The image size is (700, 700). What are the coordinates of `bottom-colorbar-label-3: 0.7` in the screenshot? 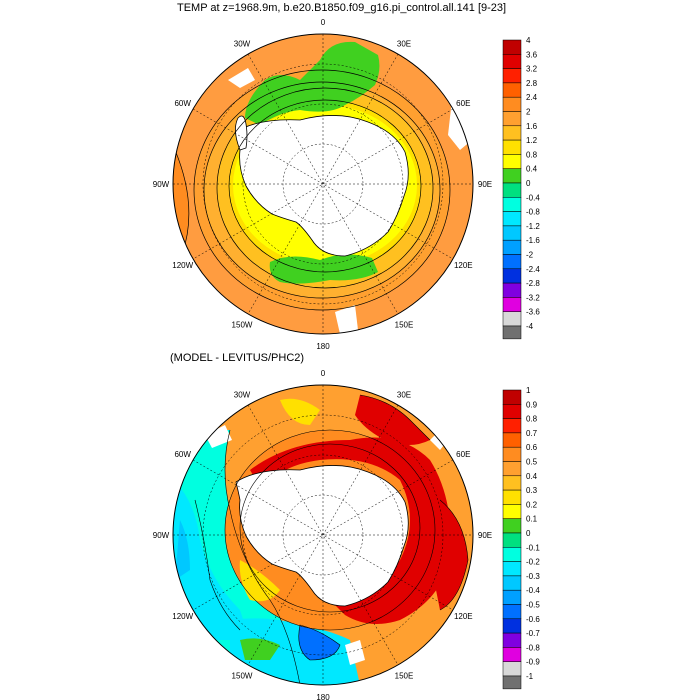 It's located at (532, 433).